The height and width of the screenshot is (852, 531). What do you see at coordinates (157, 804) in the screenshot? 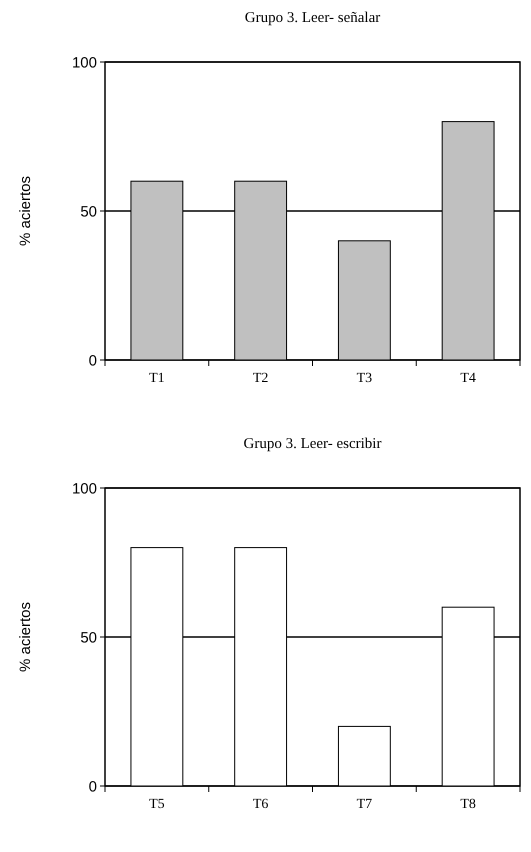
I see `x-tick-label: T5` at bounding box center [157, 804].